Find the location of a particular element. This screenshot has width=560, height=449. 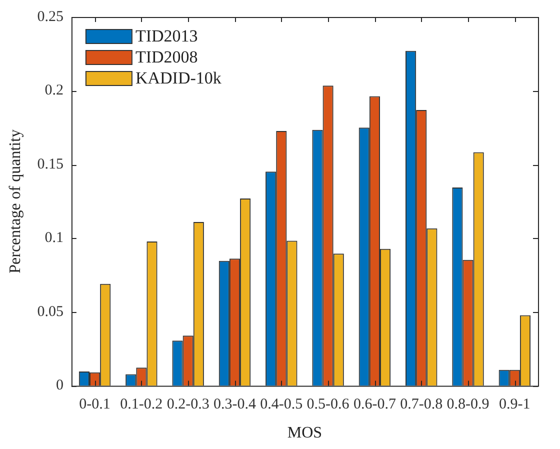

x-axis-title: MOS is located at coordinates (304, 433).